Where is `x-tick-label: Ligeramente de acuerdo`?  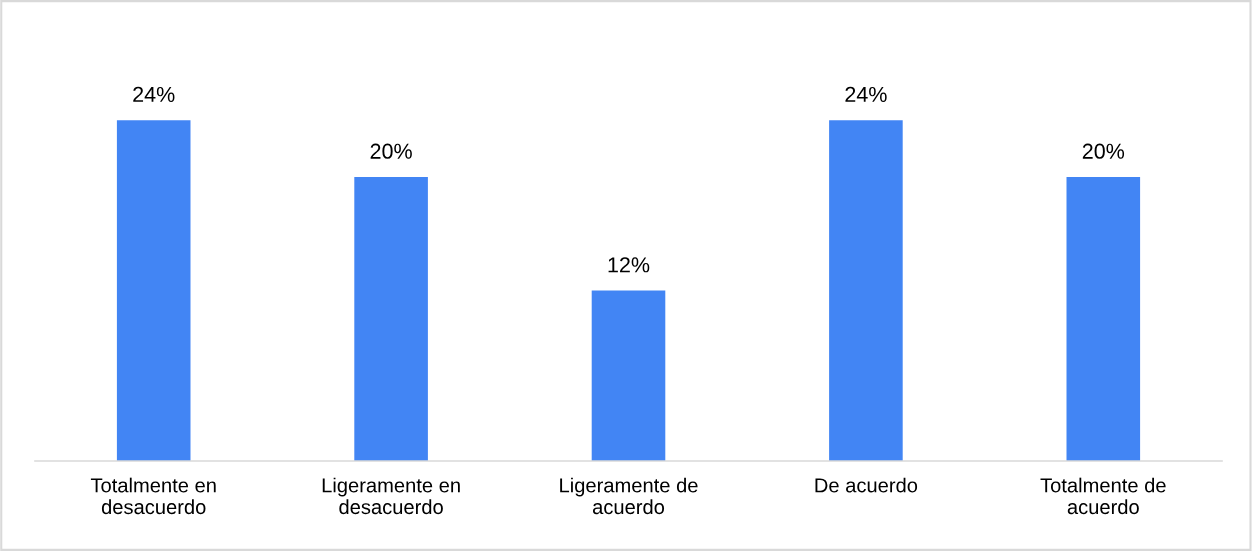
x-tick-label: Ligeramente de acuerdo is located at coordinates (629, 496).